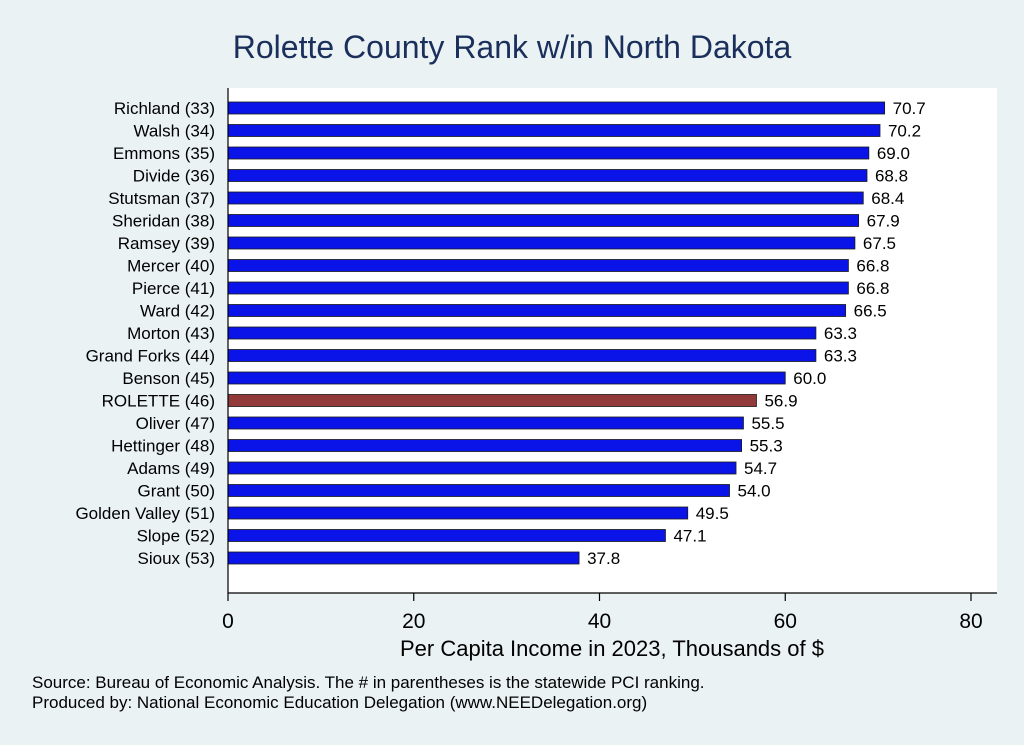  What do you see at coordinates (163, 446) in the screenshot?
I see `category-label: Hettinger (48)` at bounding box center [163, 446].